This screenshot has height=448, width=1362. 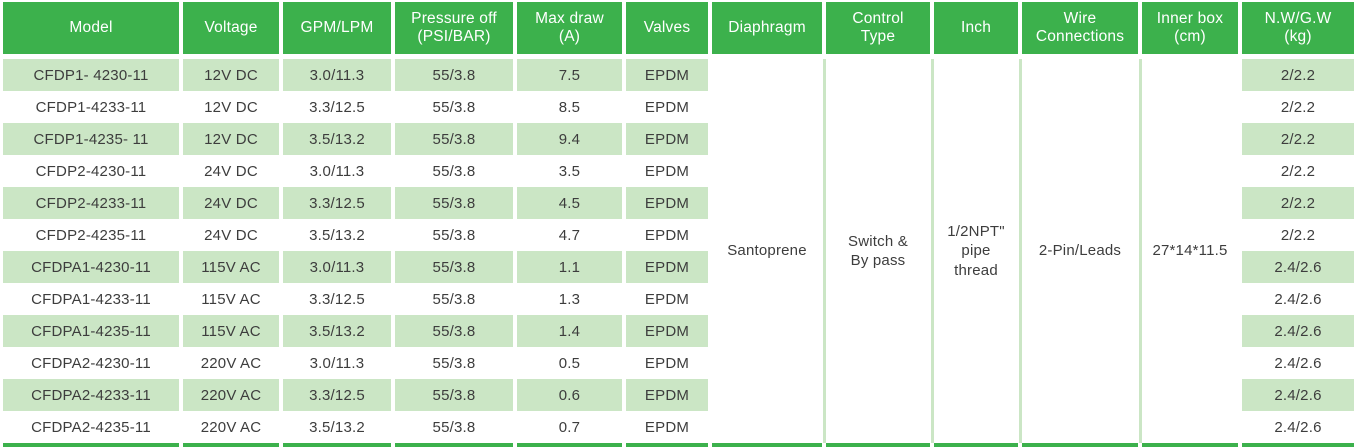 I want to click on cell-diaphragm: Santoprene, so click(x=767, y=251).